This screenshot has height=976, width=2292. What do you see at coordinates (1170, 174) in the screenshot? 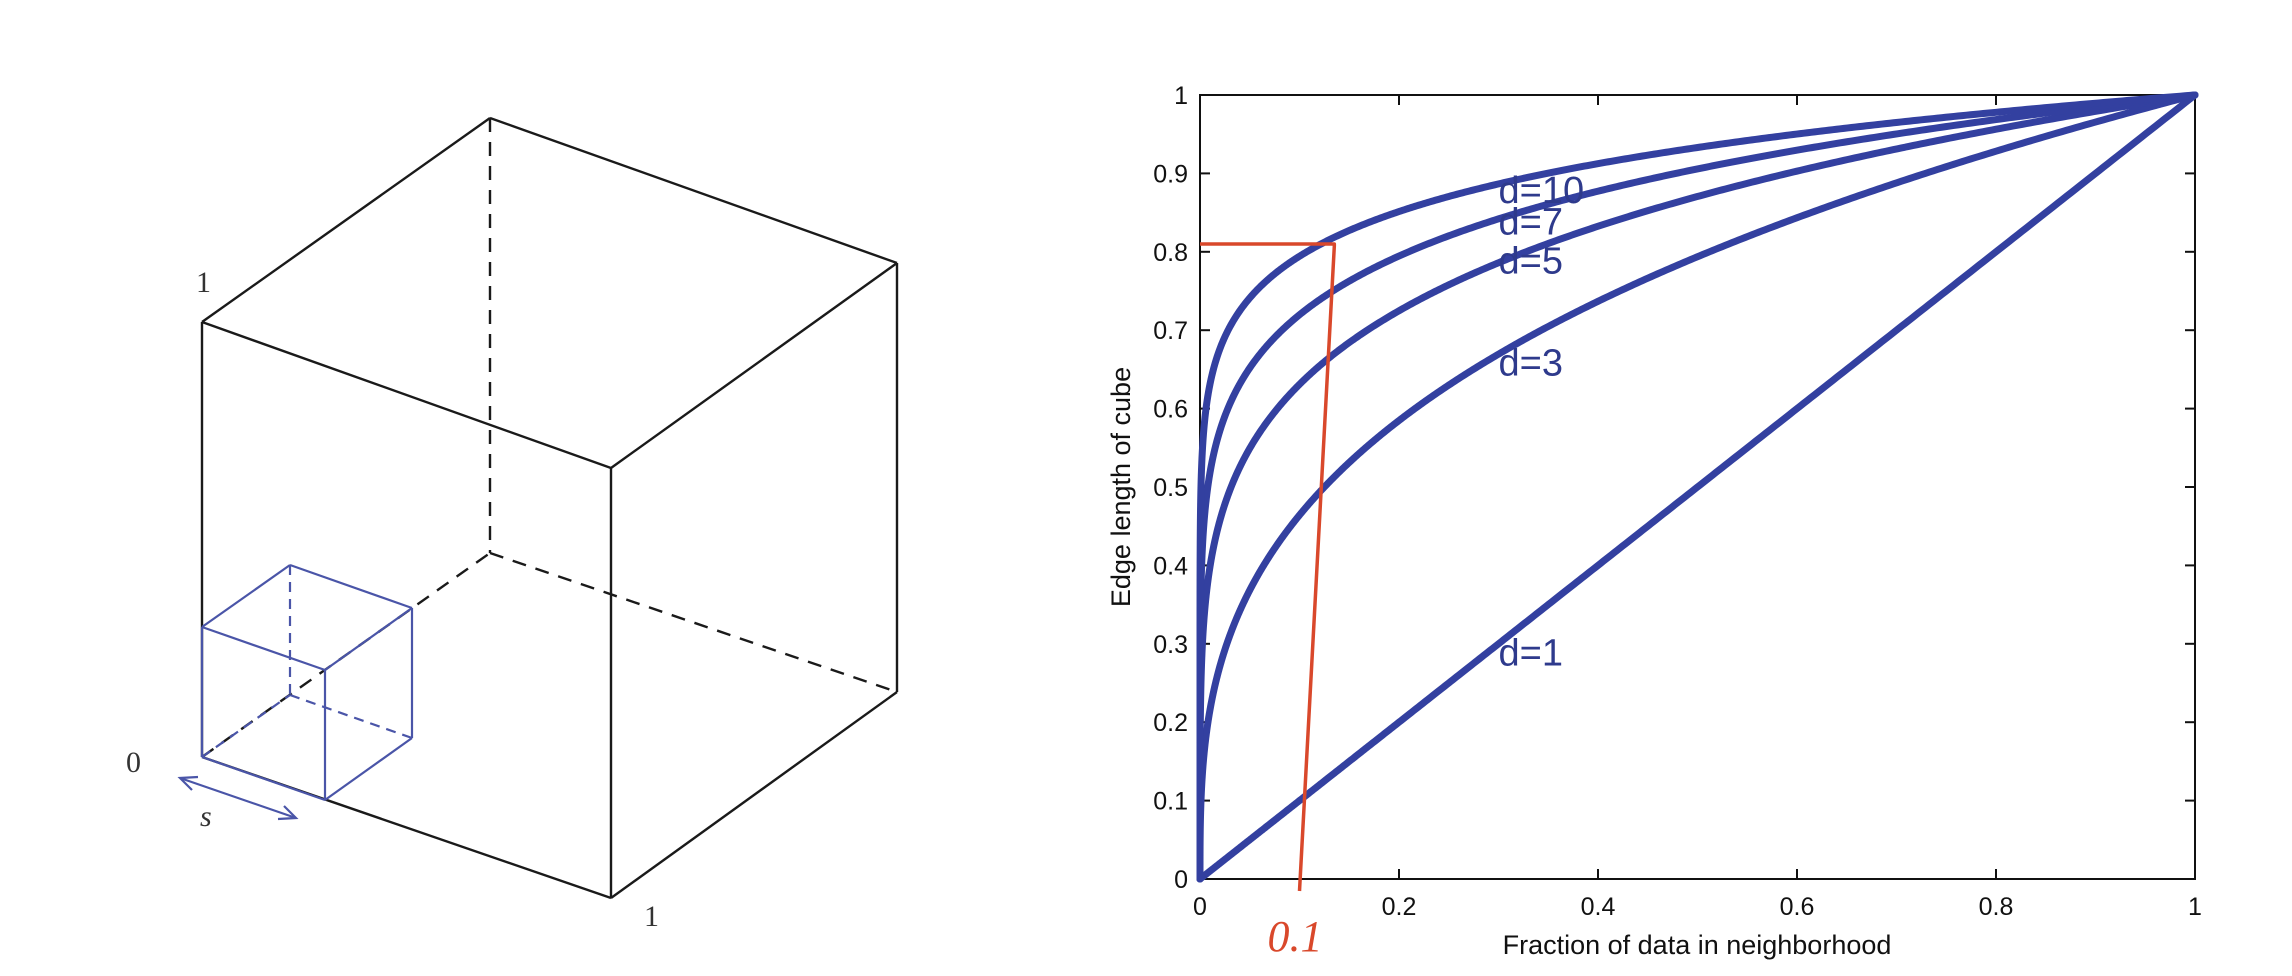
I see `y-tick-label: 0.9` at bounding box center [1170, 174].